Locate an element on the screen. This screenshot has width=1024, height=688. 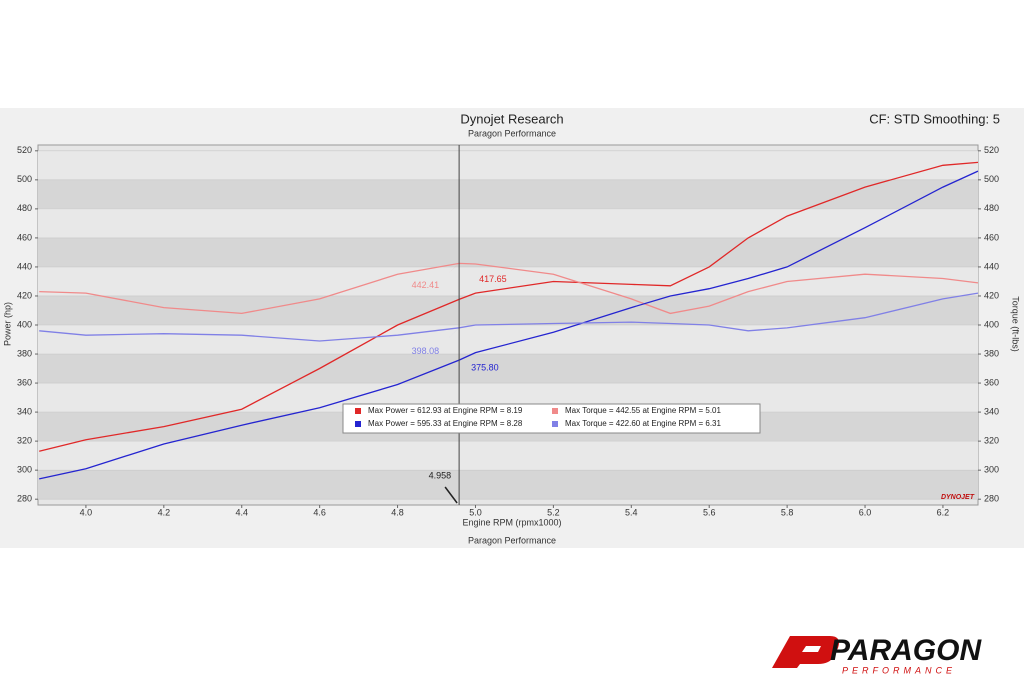
x-tick-label: 6.0 is located at coordinates (865, 512).